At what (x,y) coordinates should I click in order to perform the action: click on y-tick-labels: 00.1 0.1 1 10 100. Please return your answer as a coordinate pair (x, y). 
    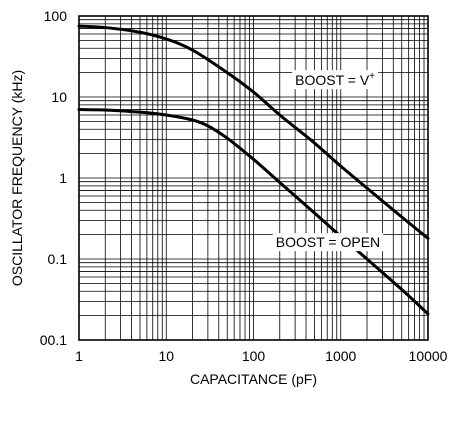
    Looking at the image, I should click on (53, 178).